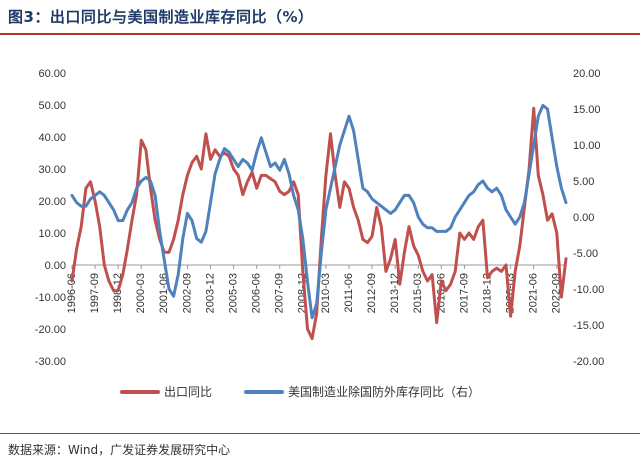  Describe the element at coordinates (52, 106) in the screenshot. I see `y-left-tick-label: 50.00` at that location.